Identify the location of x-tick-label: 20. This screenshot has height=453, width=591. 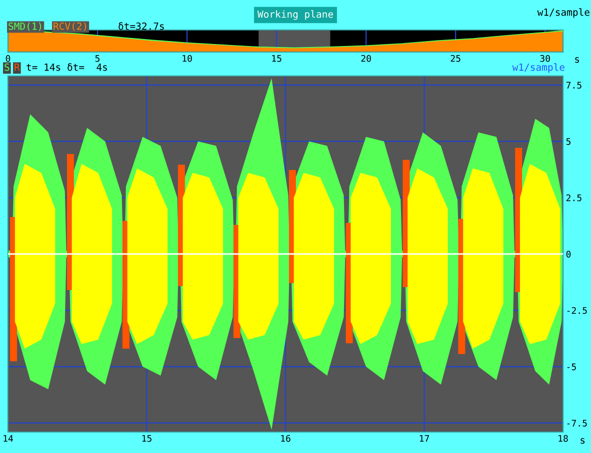
(366, 58).